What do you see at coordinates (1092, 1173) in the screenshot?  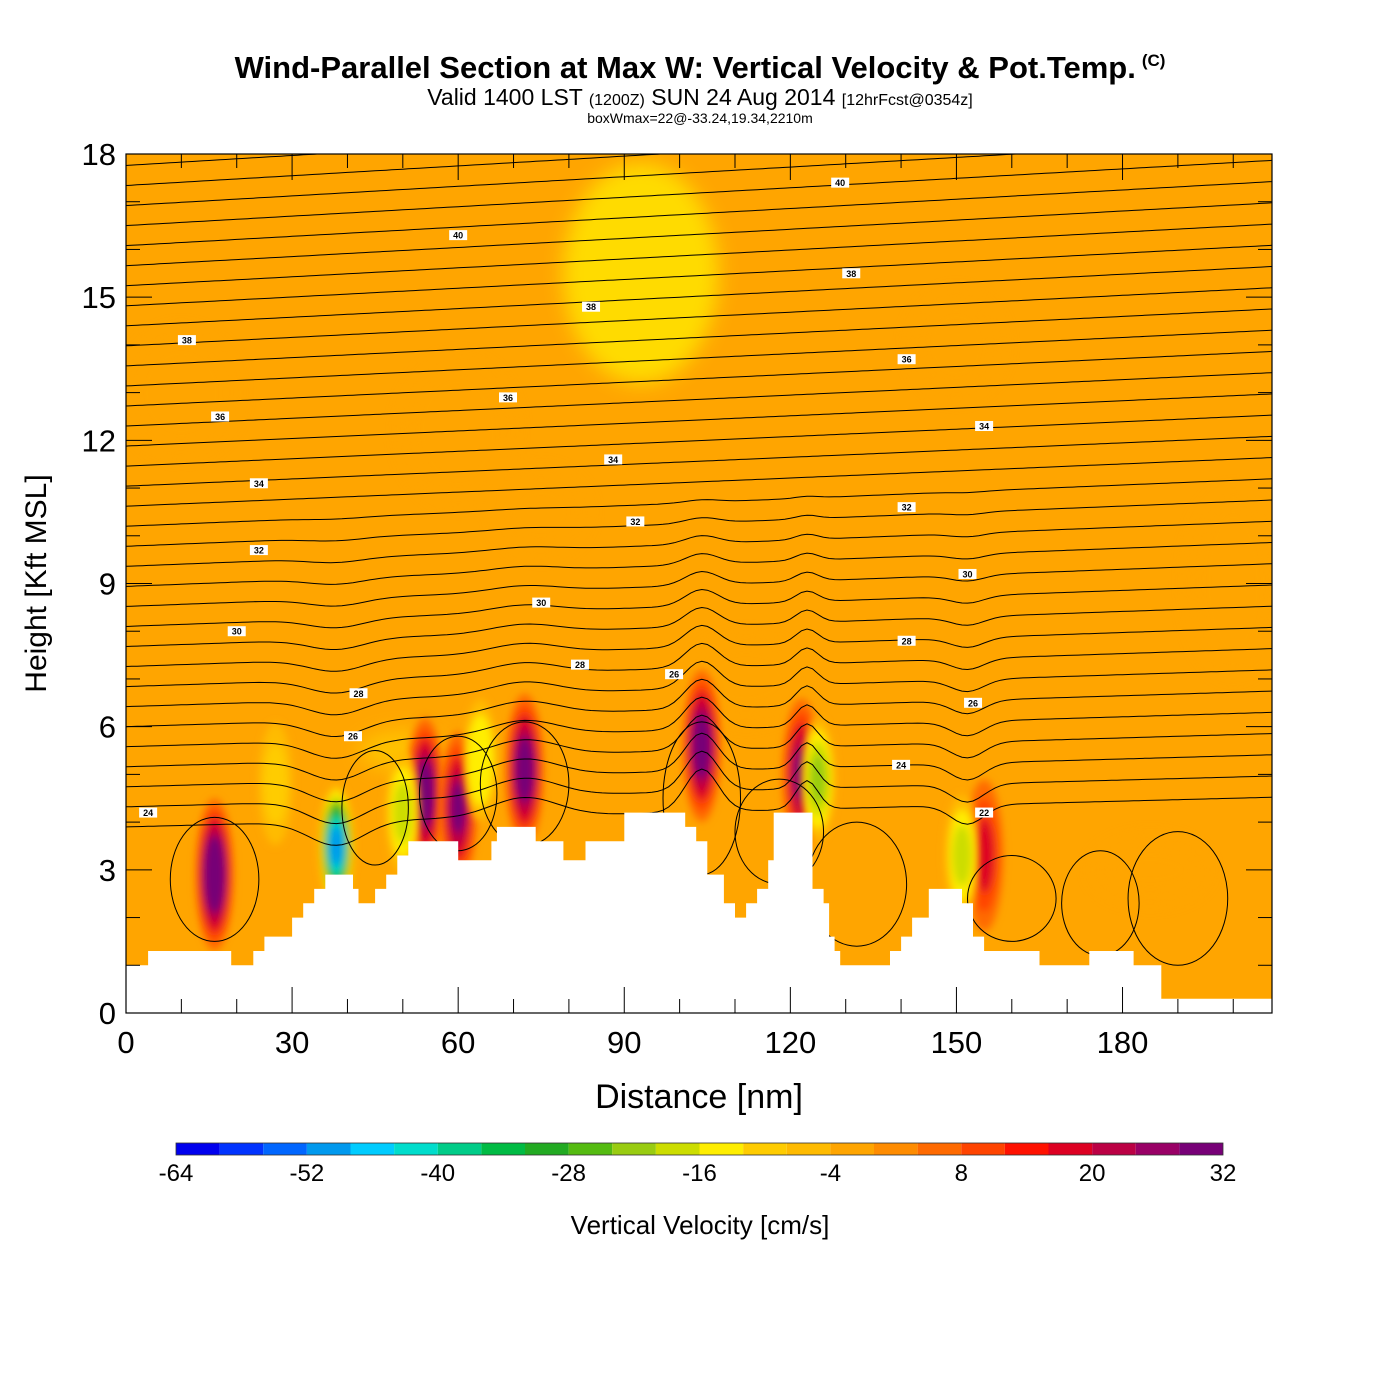 I see `colorbar-tick-label: 20` at bounding box center [1092, 1173].